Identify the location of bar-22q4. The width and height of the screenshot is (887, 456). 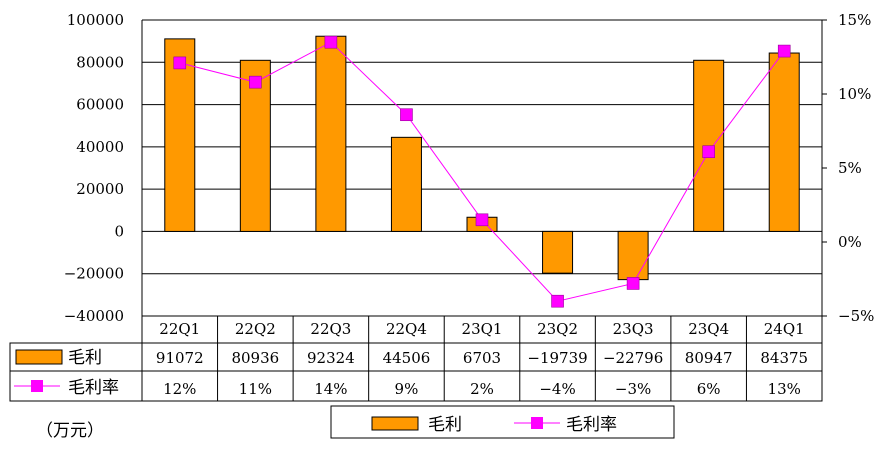
(406, 184).